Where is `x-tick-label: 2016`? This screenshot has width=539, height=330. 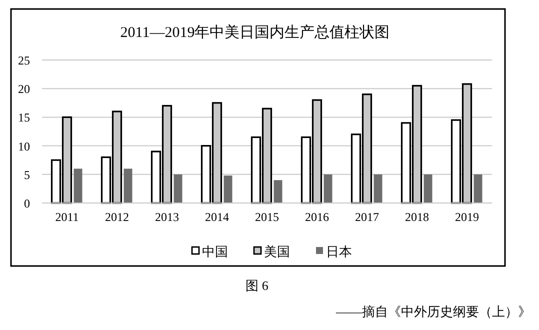 x-tick-label: 2016 is located at coordinates (317, 217).